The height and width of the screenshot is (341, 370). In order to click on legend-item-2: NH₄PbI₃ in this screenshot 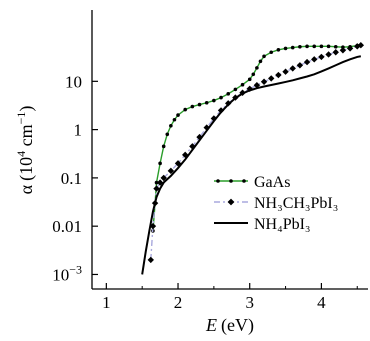, I will do `click(262, 224)`.